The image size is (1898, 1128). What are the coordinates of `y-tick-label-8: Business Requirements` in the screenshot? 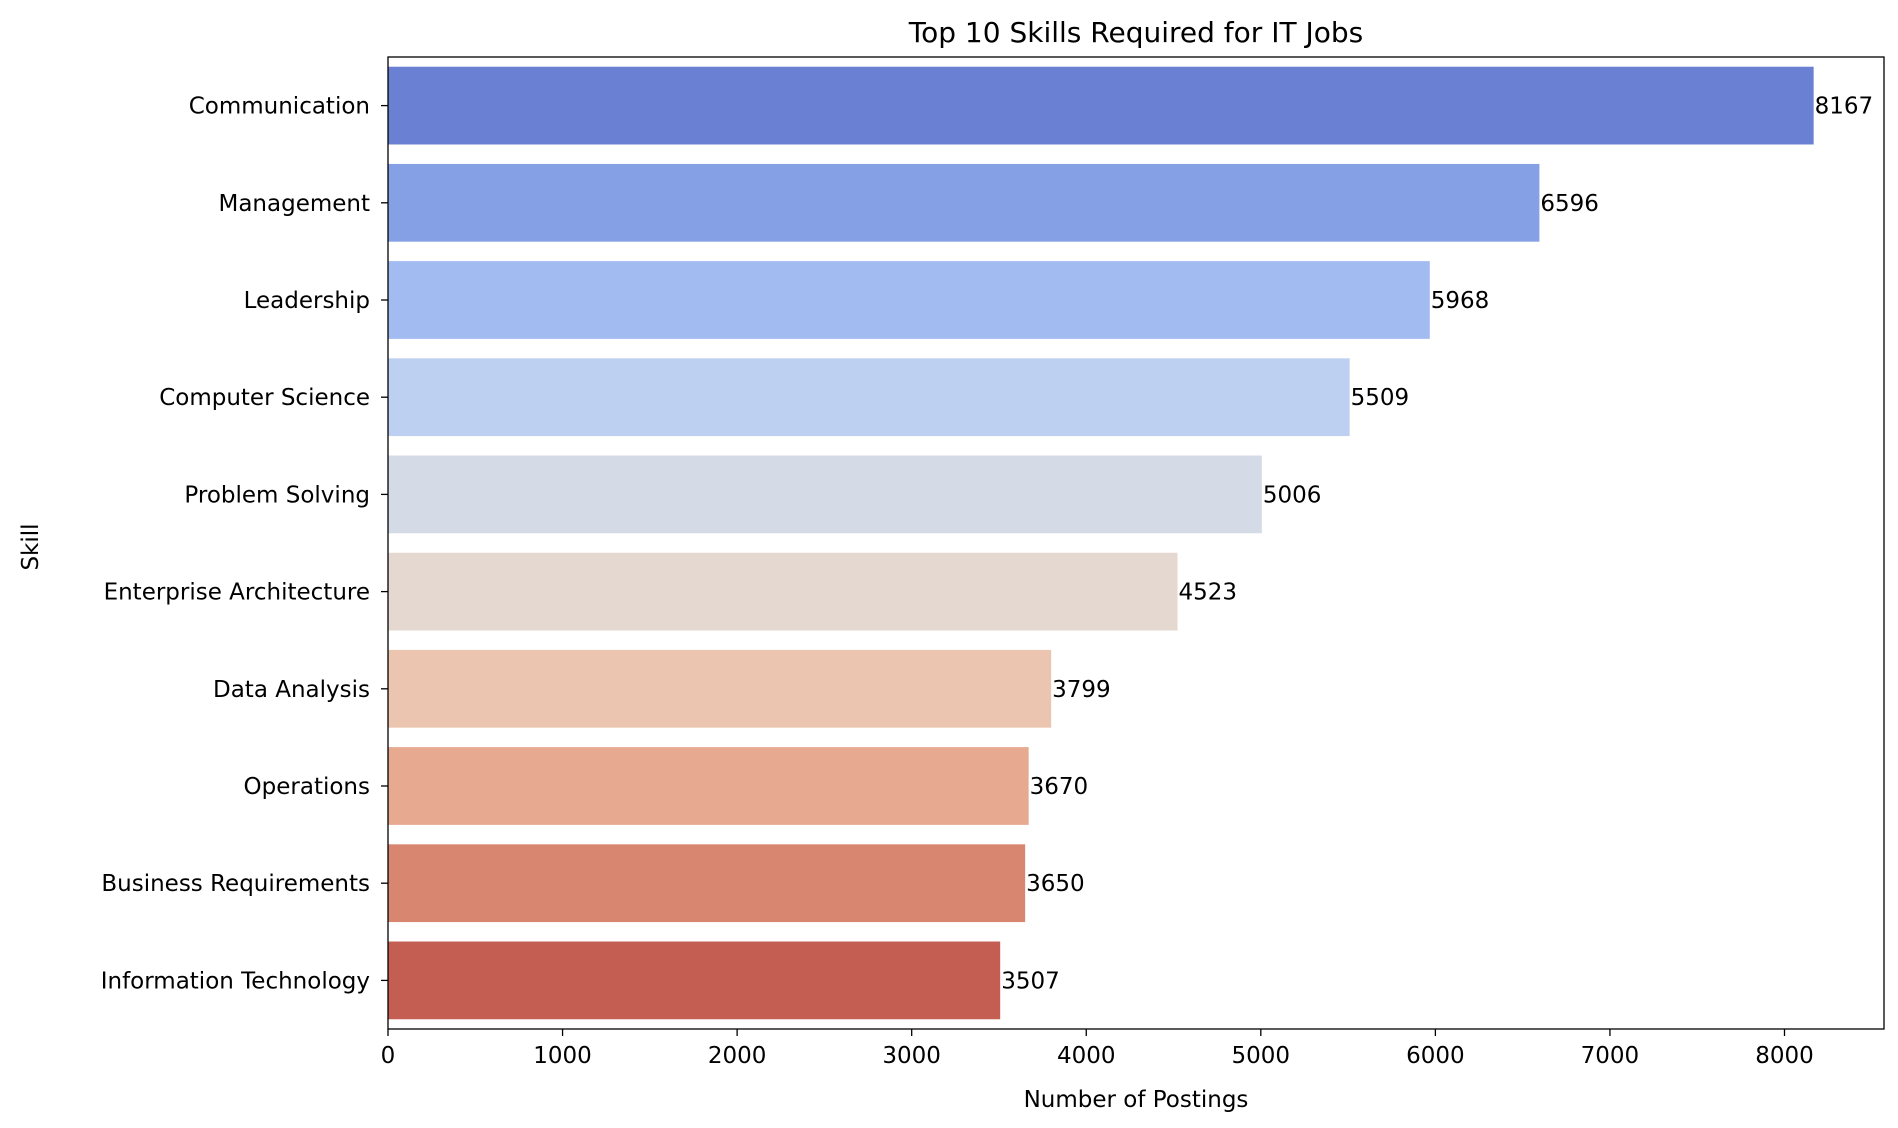 It's located at (235, 884).